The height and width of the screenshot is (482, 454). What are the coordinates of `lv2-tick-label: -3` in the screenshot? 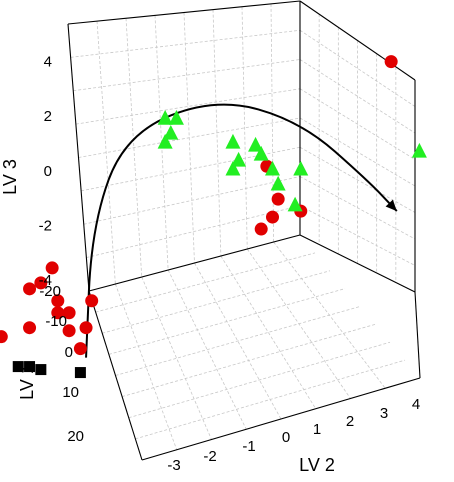 It's located at (173, 465).